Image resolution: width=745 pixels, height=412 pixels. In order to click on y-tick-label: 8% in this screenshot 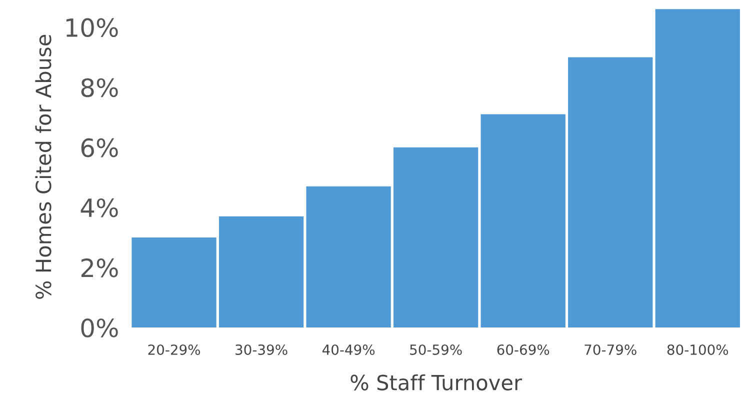, I will do `click(99, 88)`.